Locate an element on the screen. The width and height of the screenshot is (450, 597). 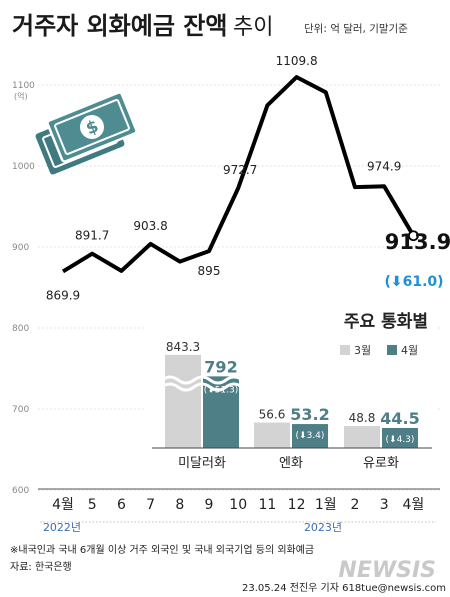
data-label: 972.7 is located at coordinates (240, 170).